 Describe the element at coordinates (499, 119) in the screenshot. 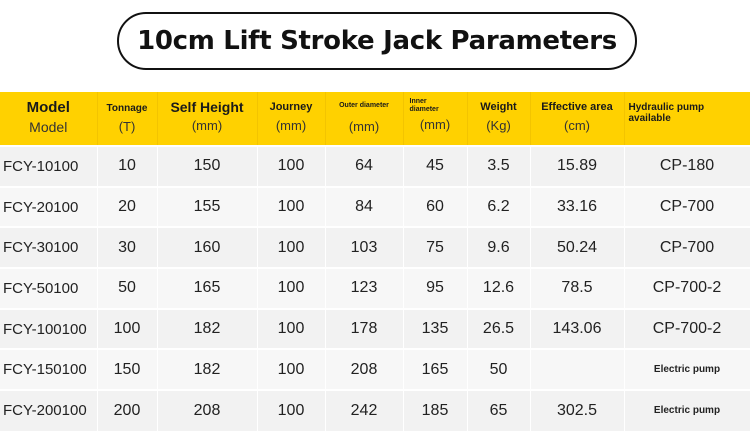

I see `header-weight: Weight (Kg)` at that location.